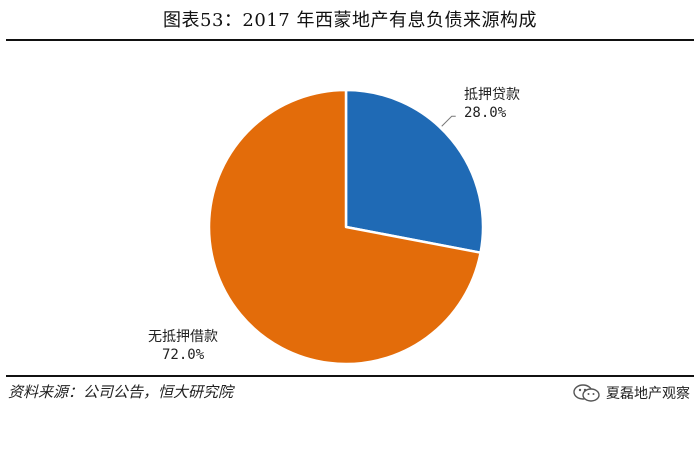  I want to click on slice-value-mortgage: 28.0%, so click(485, 113).